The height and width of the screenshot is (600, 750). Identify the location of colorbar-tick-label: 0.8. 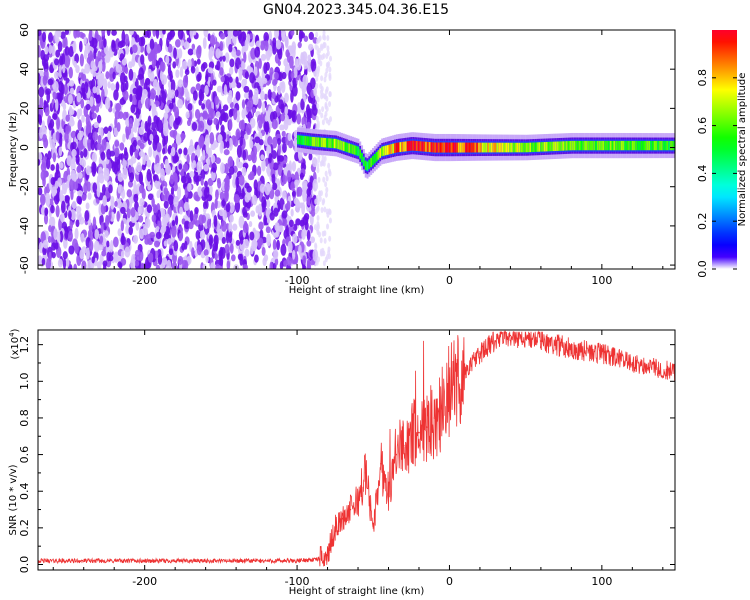
(702, 78).